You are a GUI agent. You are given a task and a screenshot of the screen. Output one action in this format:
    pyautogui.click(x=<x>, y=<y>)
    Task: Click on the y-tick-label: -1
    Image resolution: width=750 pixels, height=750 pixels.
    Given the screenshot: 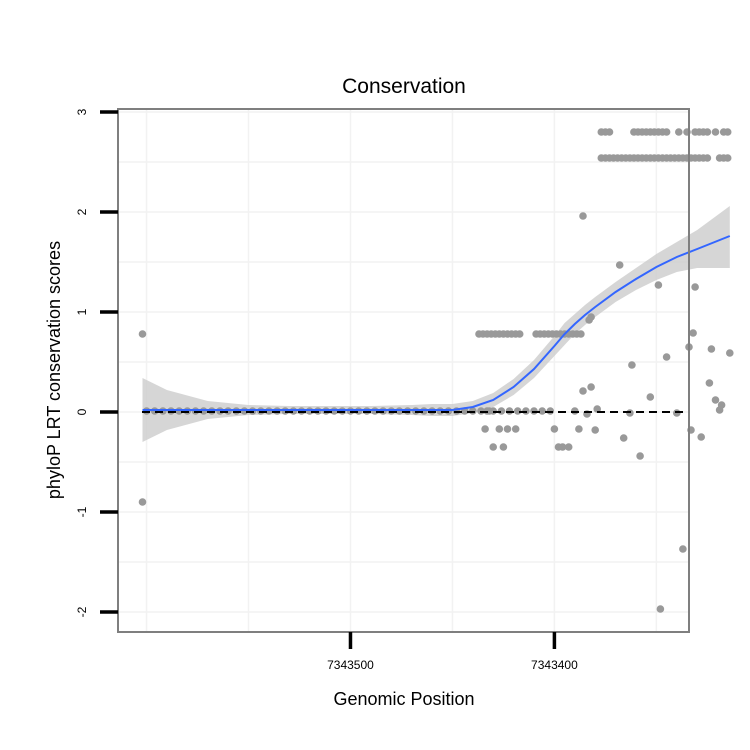 What is the action you would take?
    pyautogui.click(x=82, y=511)
    